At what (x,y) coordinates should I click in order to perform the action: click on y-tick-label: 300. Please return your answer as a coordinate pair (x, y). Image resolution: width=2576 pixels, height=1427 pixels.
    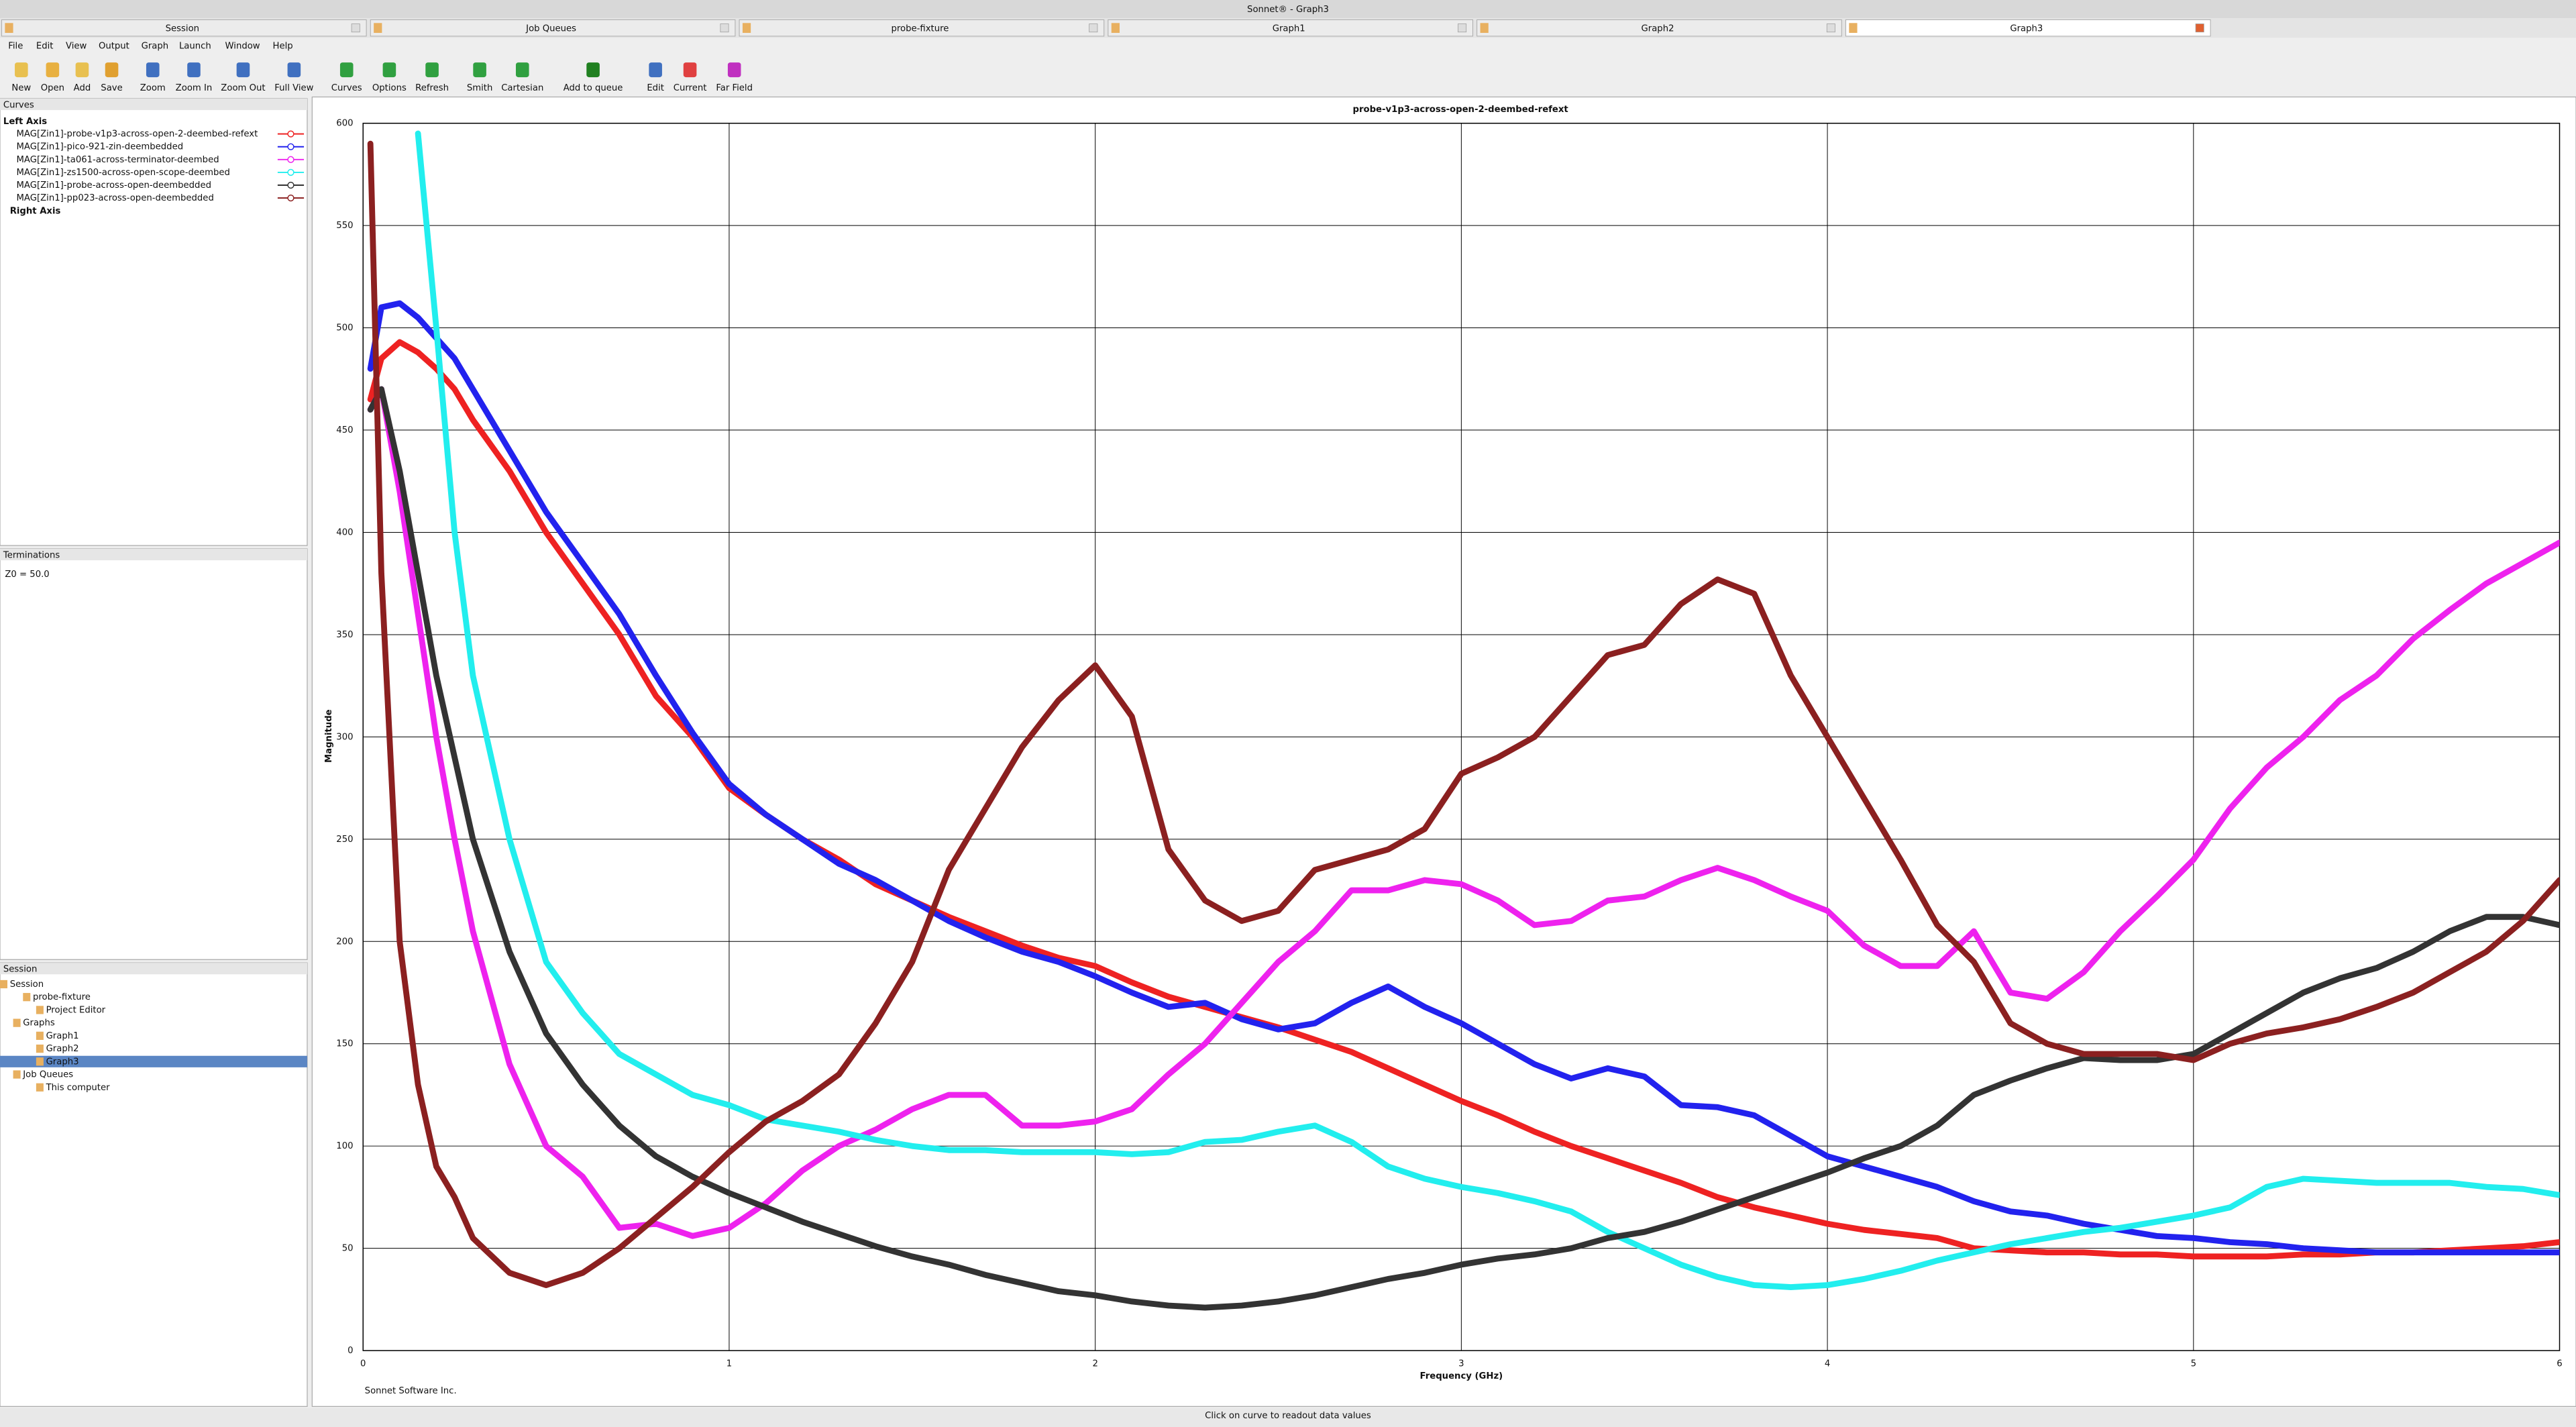
    Looking at the image, I should click on (344, 737).